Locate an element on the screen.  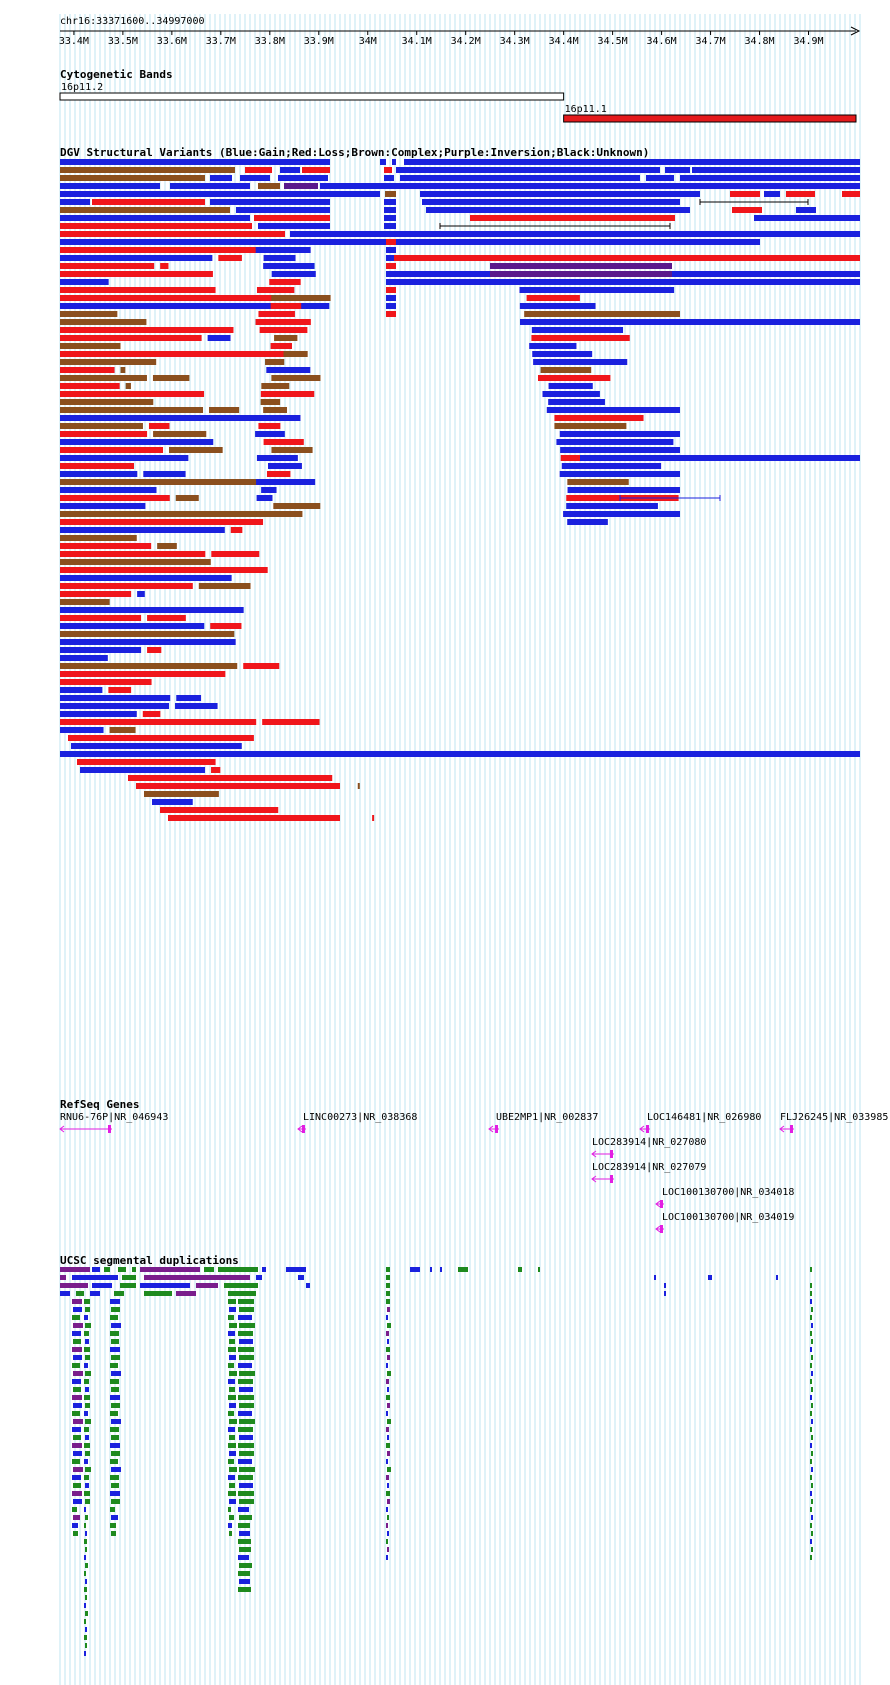
cyto-band is located at coordinates (312, 96).